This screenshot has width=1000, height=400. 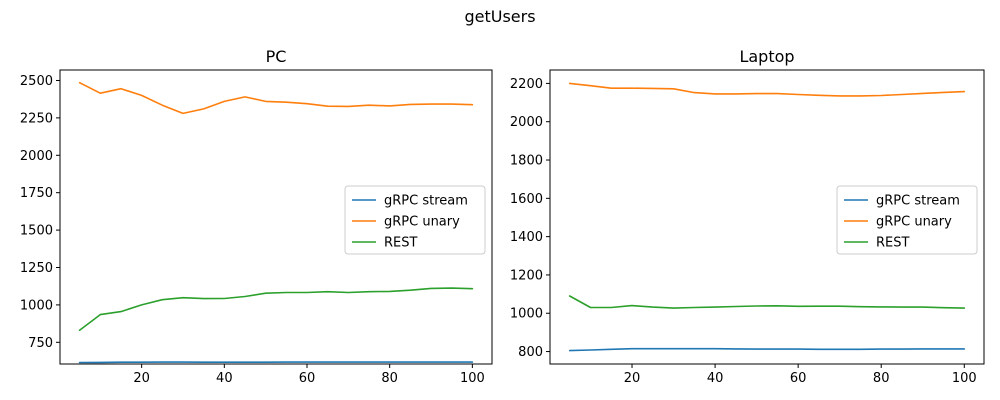 I want to click on y-tick-label: 2200, so click(x=526, y=84).